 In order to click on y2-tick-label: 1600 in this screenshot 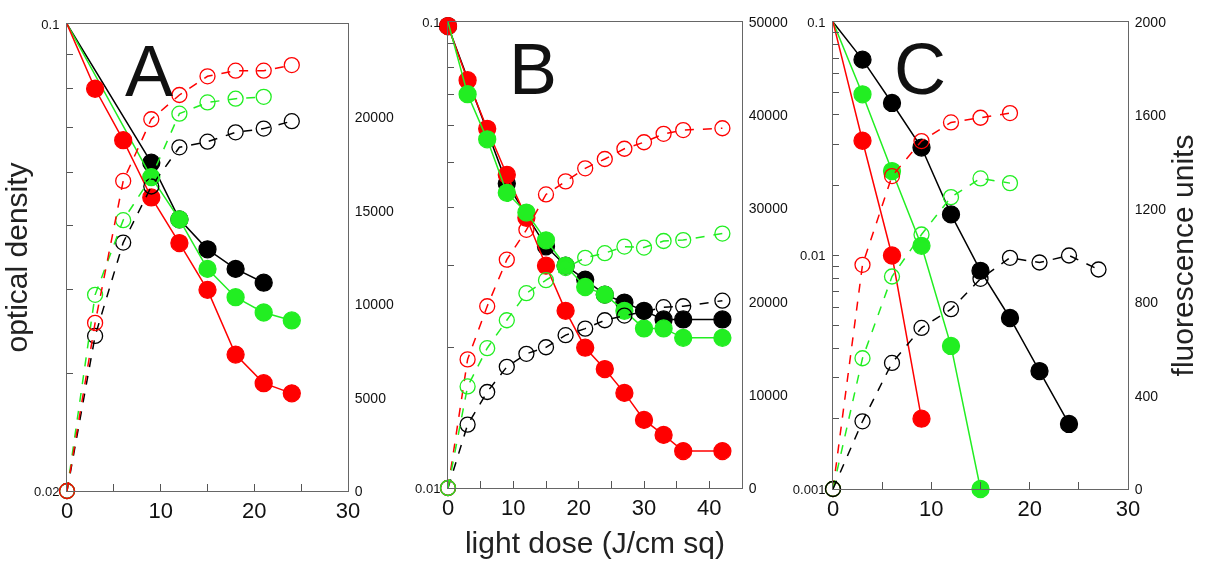, I will do `click(1150, 115)`.